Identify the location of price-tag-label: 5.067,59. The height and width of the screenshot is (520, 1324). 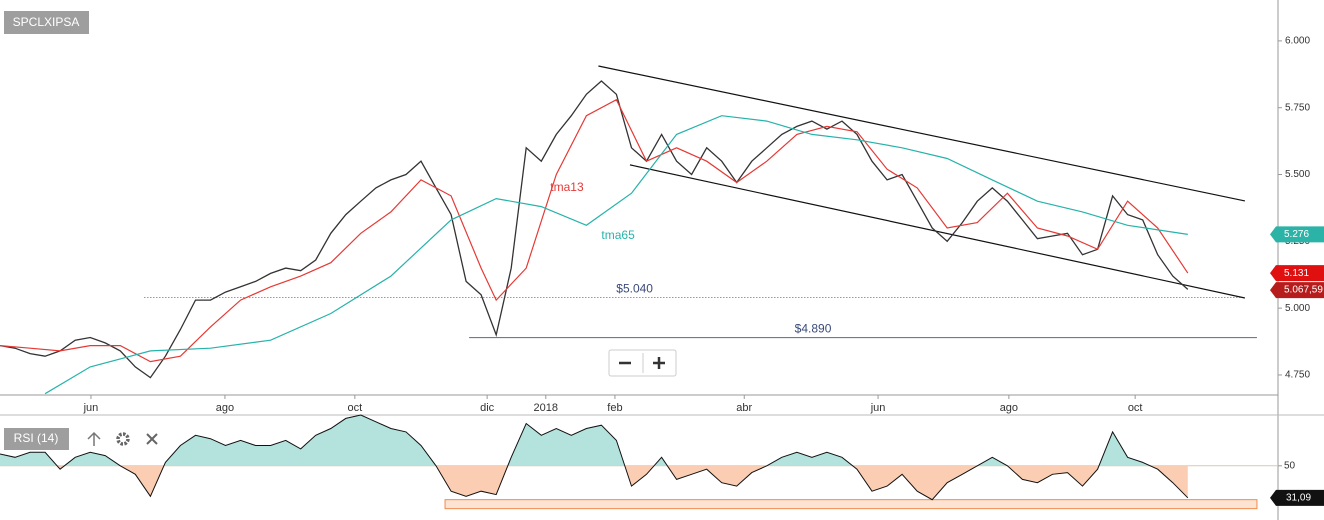
(1303, 290).